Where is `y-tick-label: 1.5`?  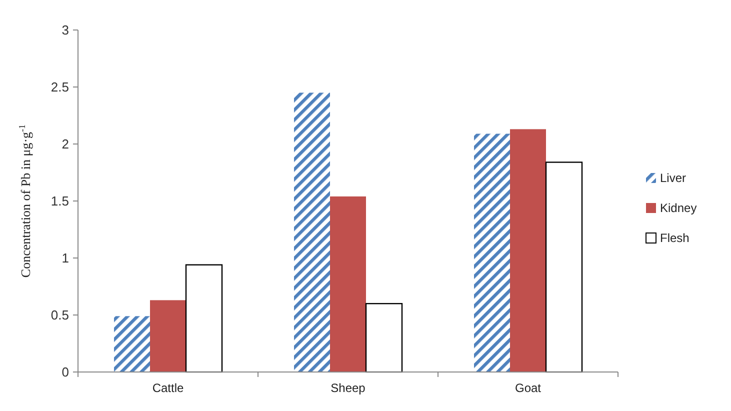
y-tick-label: 1.5 is located at coordinates (59, 201).